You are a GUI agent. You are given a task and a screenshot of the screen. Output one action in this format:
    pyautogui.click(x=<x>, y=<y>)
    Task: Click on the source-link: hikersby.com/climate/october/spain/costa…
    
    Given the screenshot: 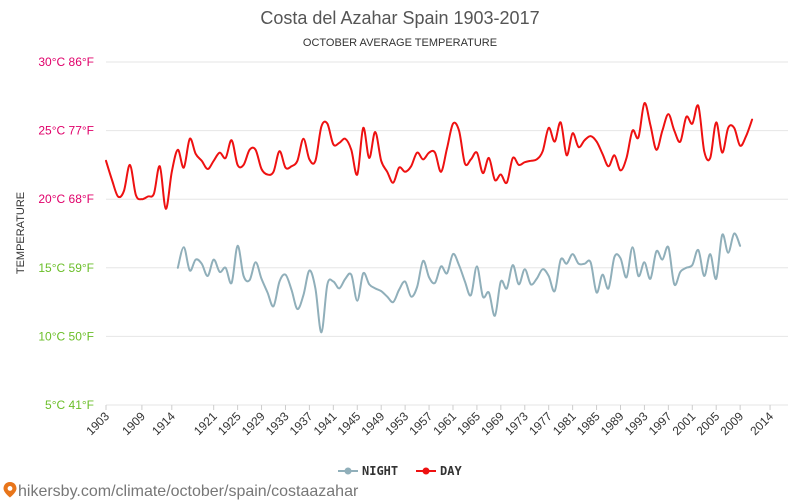 What is the action you would take?
    pyautogui.click(x=181, y=491)
    